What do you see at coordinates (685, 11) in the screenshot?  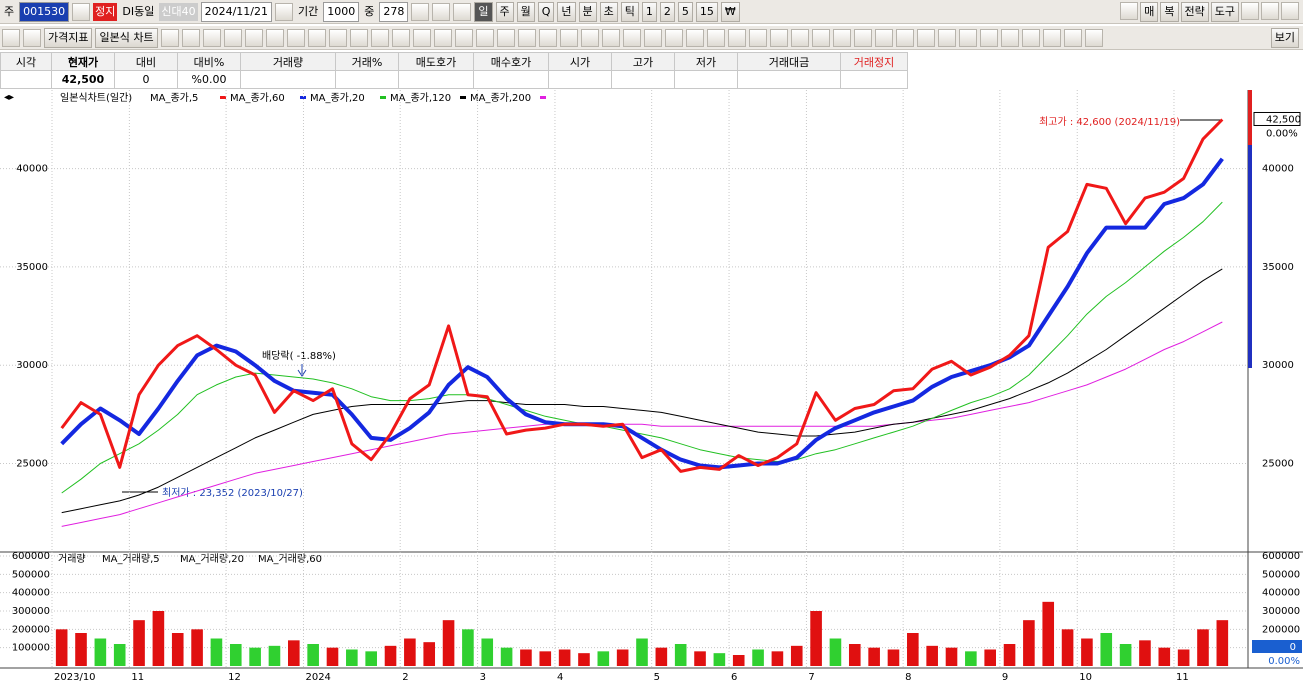 I see `period-button: 5` at bounding box center [685, 11].